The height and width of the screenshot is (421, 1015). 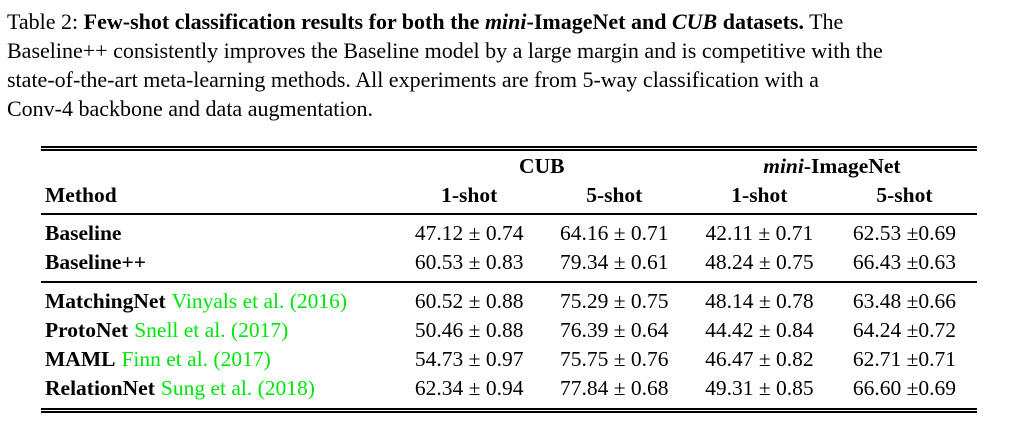 I want to click on empty-header-cell, so click(x=219, y=165).